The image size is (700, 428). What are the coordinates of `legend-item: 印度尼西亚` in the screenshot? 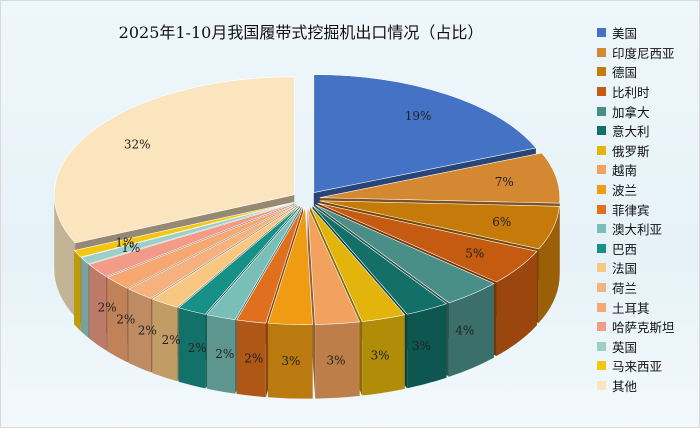 It's located at (647, 53).